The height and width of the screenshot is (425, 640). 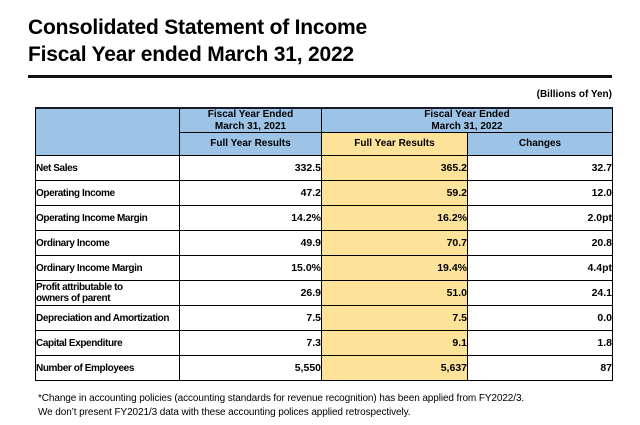 What do you see at coordinates (250, 368) in the screenshot?
I see `fy2021-value: 5,550` at bounding box center [250, 368].